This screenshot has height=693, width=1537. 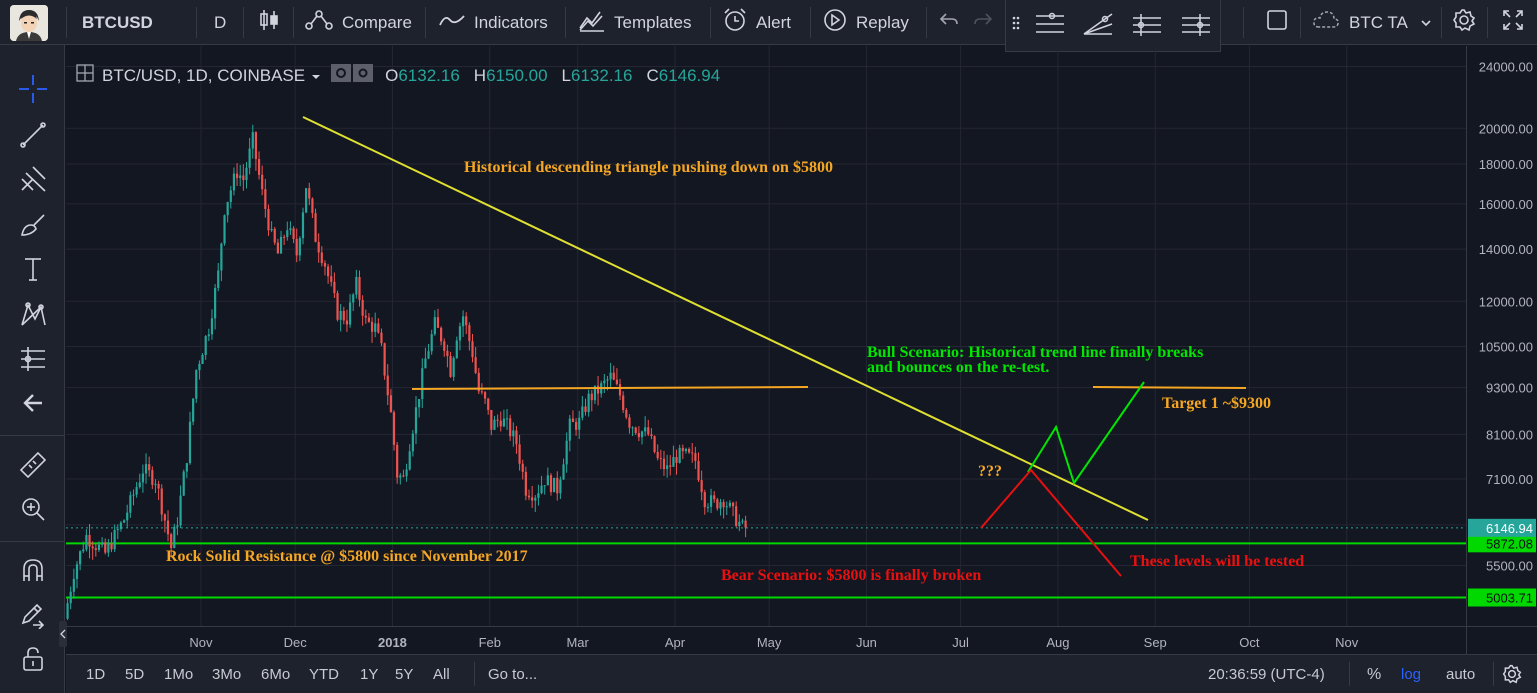 What do you see at coordinates (1517, 22) in the screenshot?
I see `expand-button` at bounding box center [1517, 22].